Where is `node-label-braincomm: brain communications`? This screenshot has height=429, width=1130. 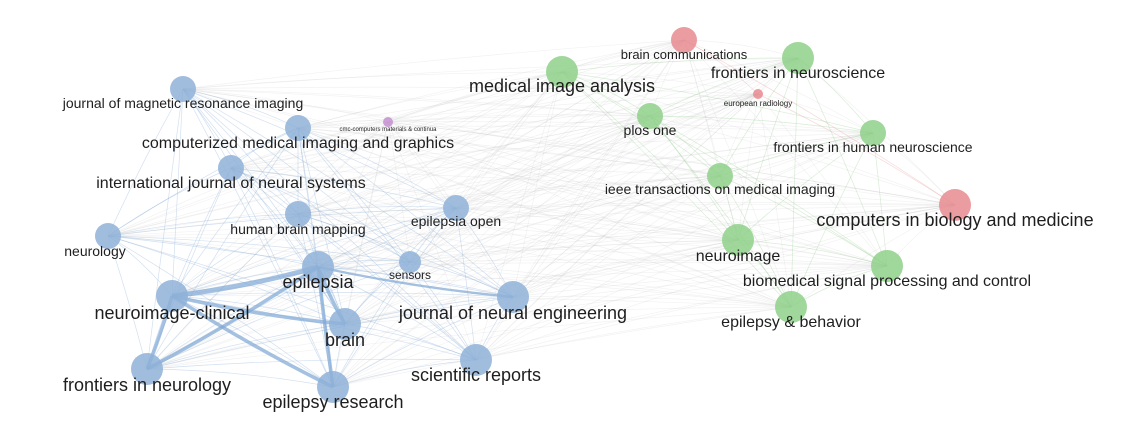
node-label-braincomm: brain communications is located at coordinates (684, 54).